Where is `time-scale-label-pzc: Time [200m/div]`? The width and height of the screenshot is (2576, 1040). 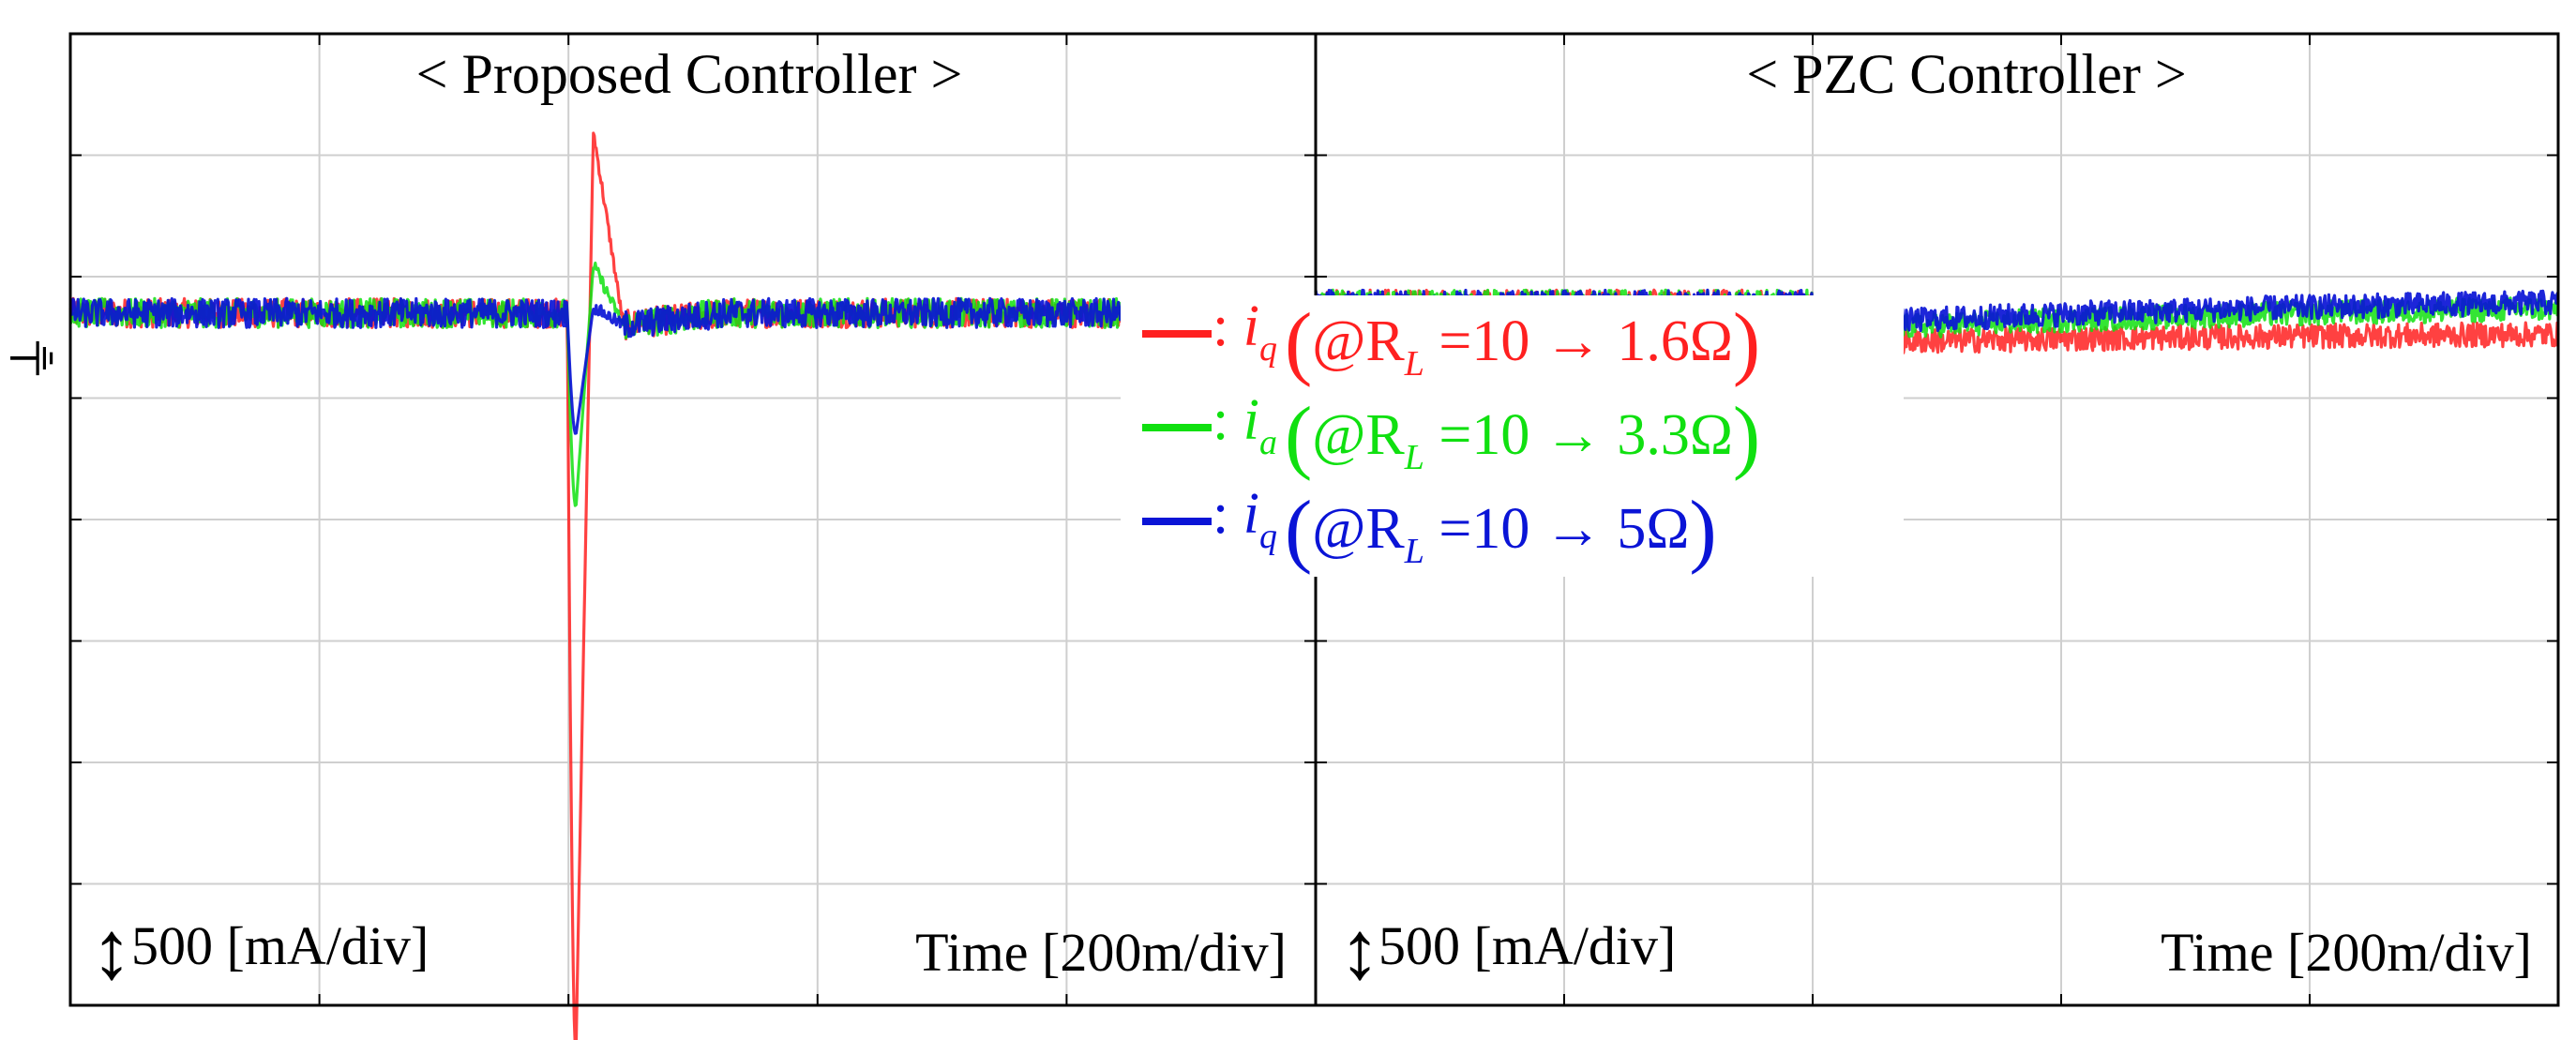
time-scale-label-pzc: Time [200m/div] is located at coordinates (2346, 952).